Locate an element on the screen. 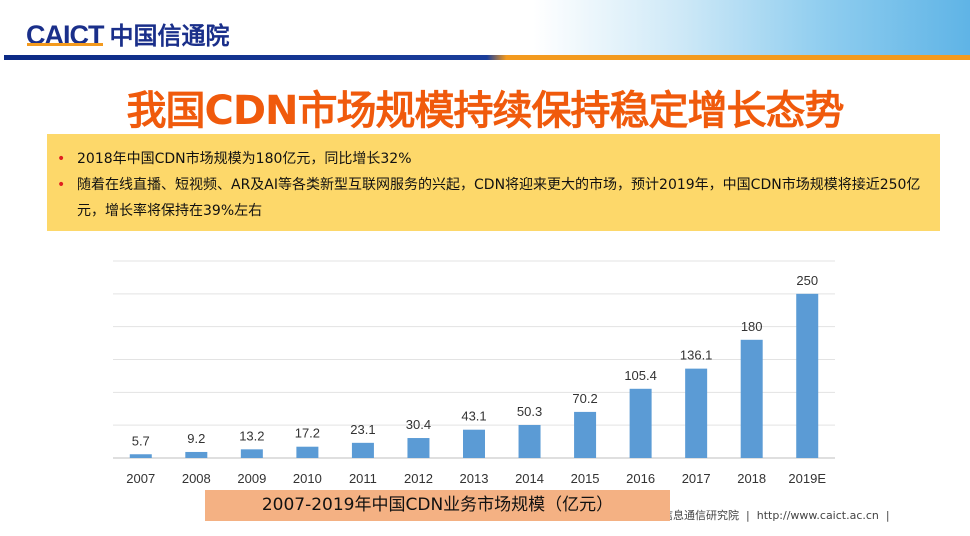 This screenshot has width=970, height=536. bar-2010 is located at coordinates (307, 452).